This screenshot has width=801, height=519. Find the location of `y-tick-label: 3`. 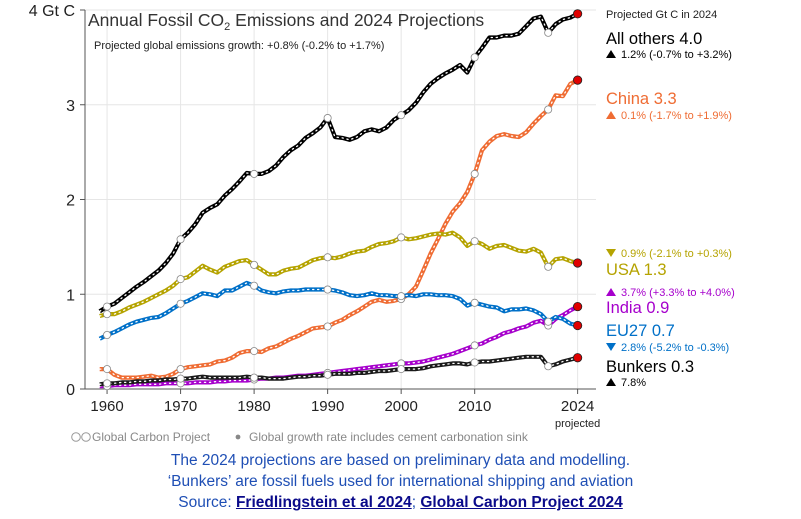

y-tick-label: 3 is located at coordinates (70, 106).